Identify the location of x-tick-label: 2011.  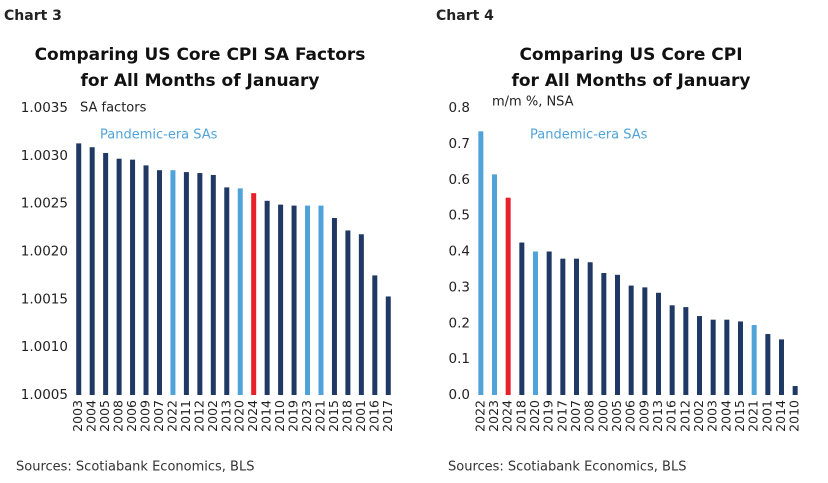
(185, 416).